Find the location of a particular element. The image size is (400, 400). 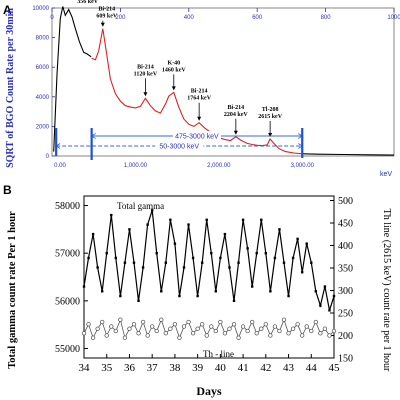

panel-b-x-tick-label: 45 is located at coordinates (335, 368).